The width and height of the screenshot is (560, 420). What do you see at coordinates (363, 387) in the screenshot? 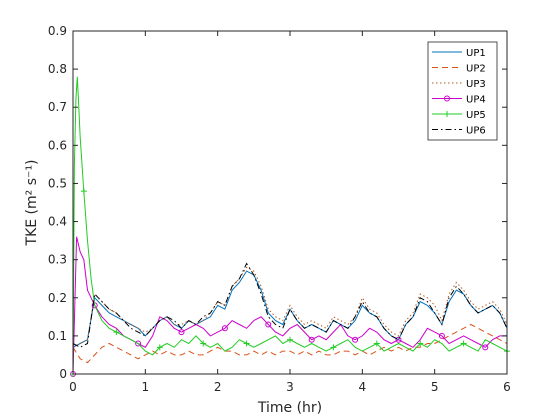
I see `x-tick-label: 4` at bounding box center [363, 387].